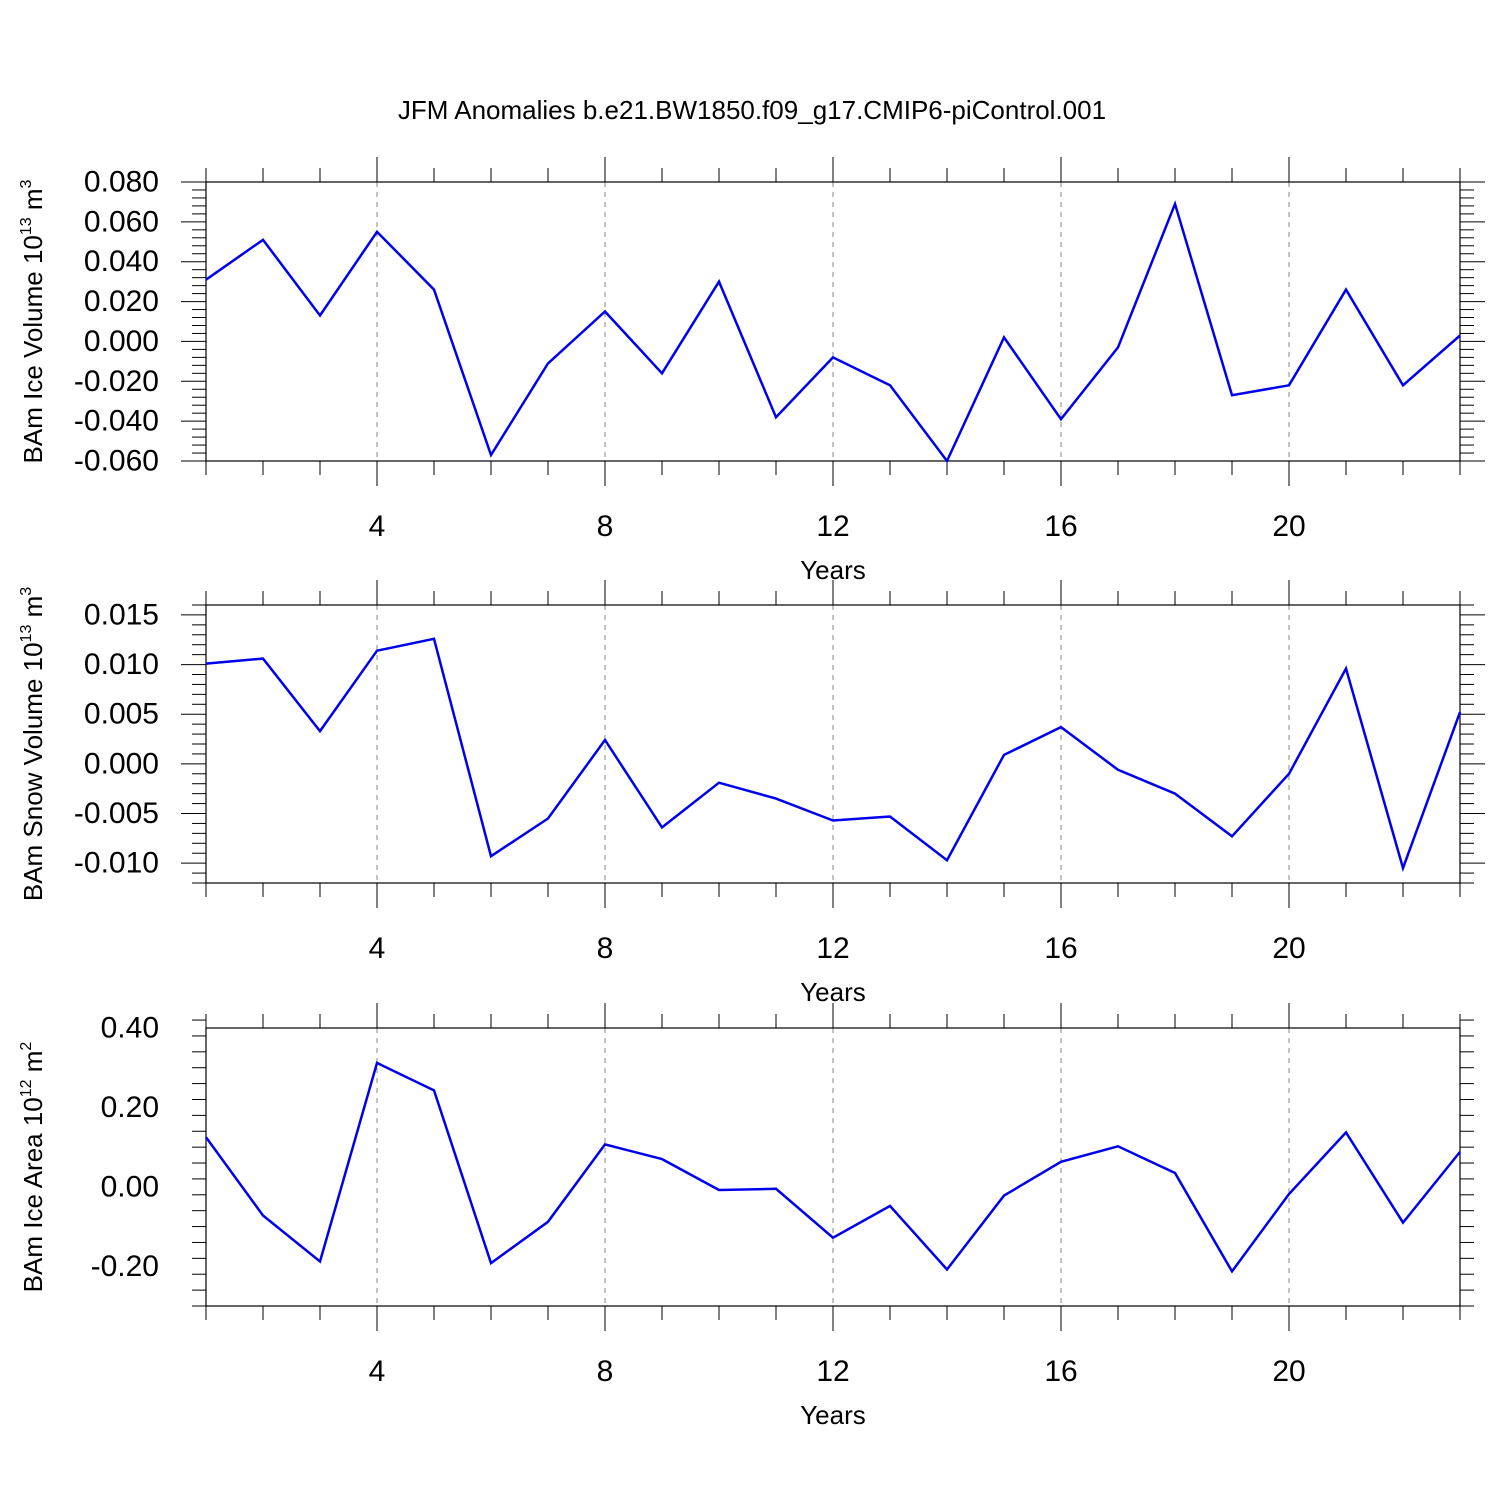 The height and width of the screenshot is (1500, 1500). What do you see at coordinates (33, 349) in the screenshot?
I see `y-axis-label-part: BAm Ice Volume 10` at bounding box center [33, 349].